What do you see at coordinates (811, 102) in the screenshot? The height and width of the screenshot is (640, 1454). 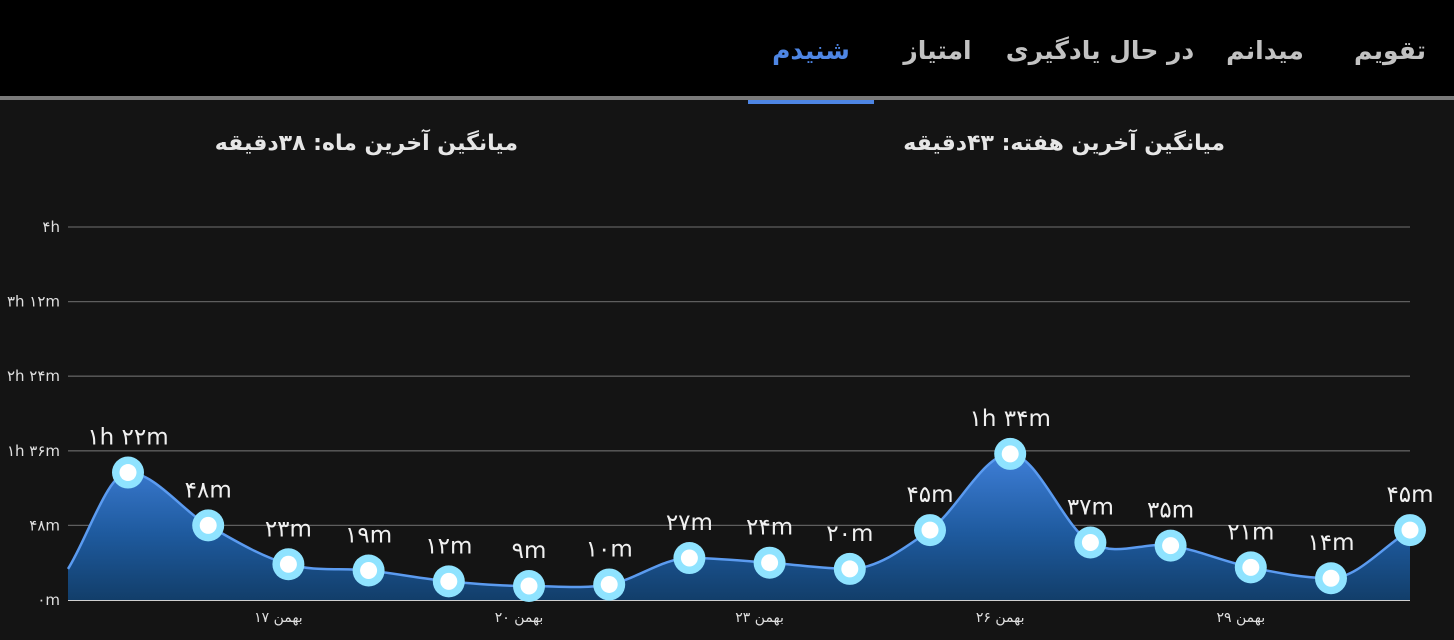 I see `active-tab-indicator` at bounding box center [811, 102].